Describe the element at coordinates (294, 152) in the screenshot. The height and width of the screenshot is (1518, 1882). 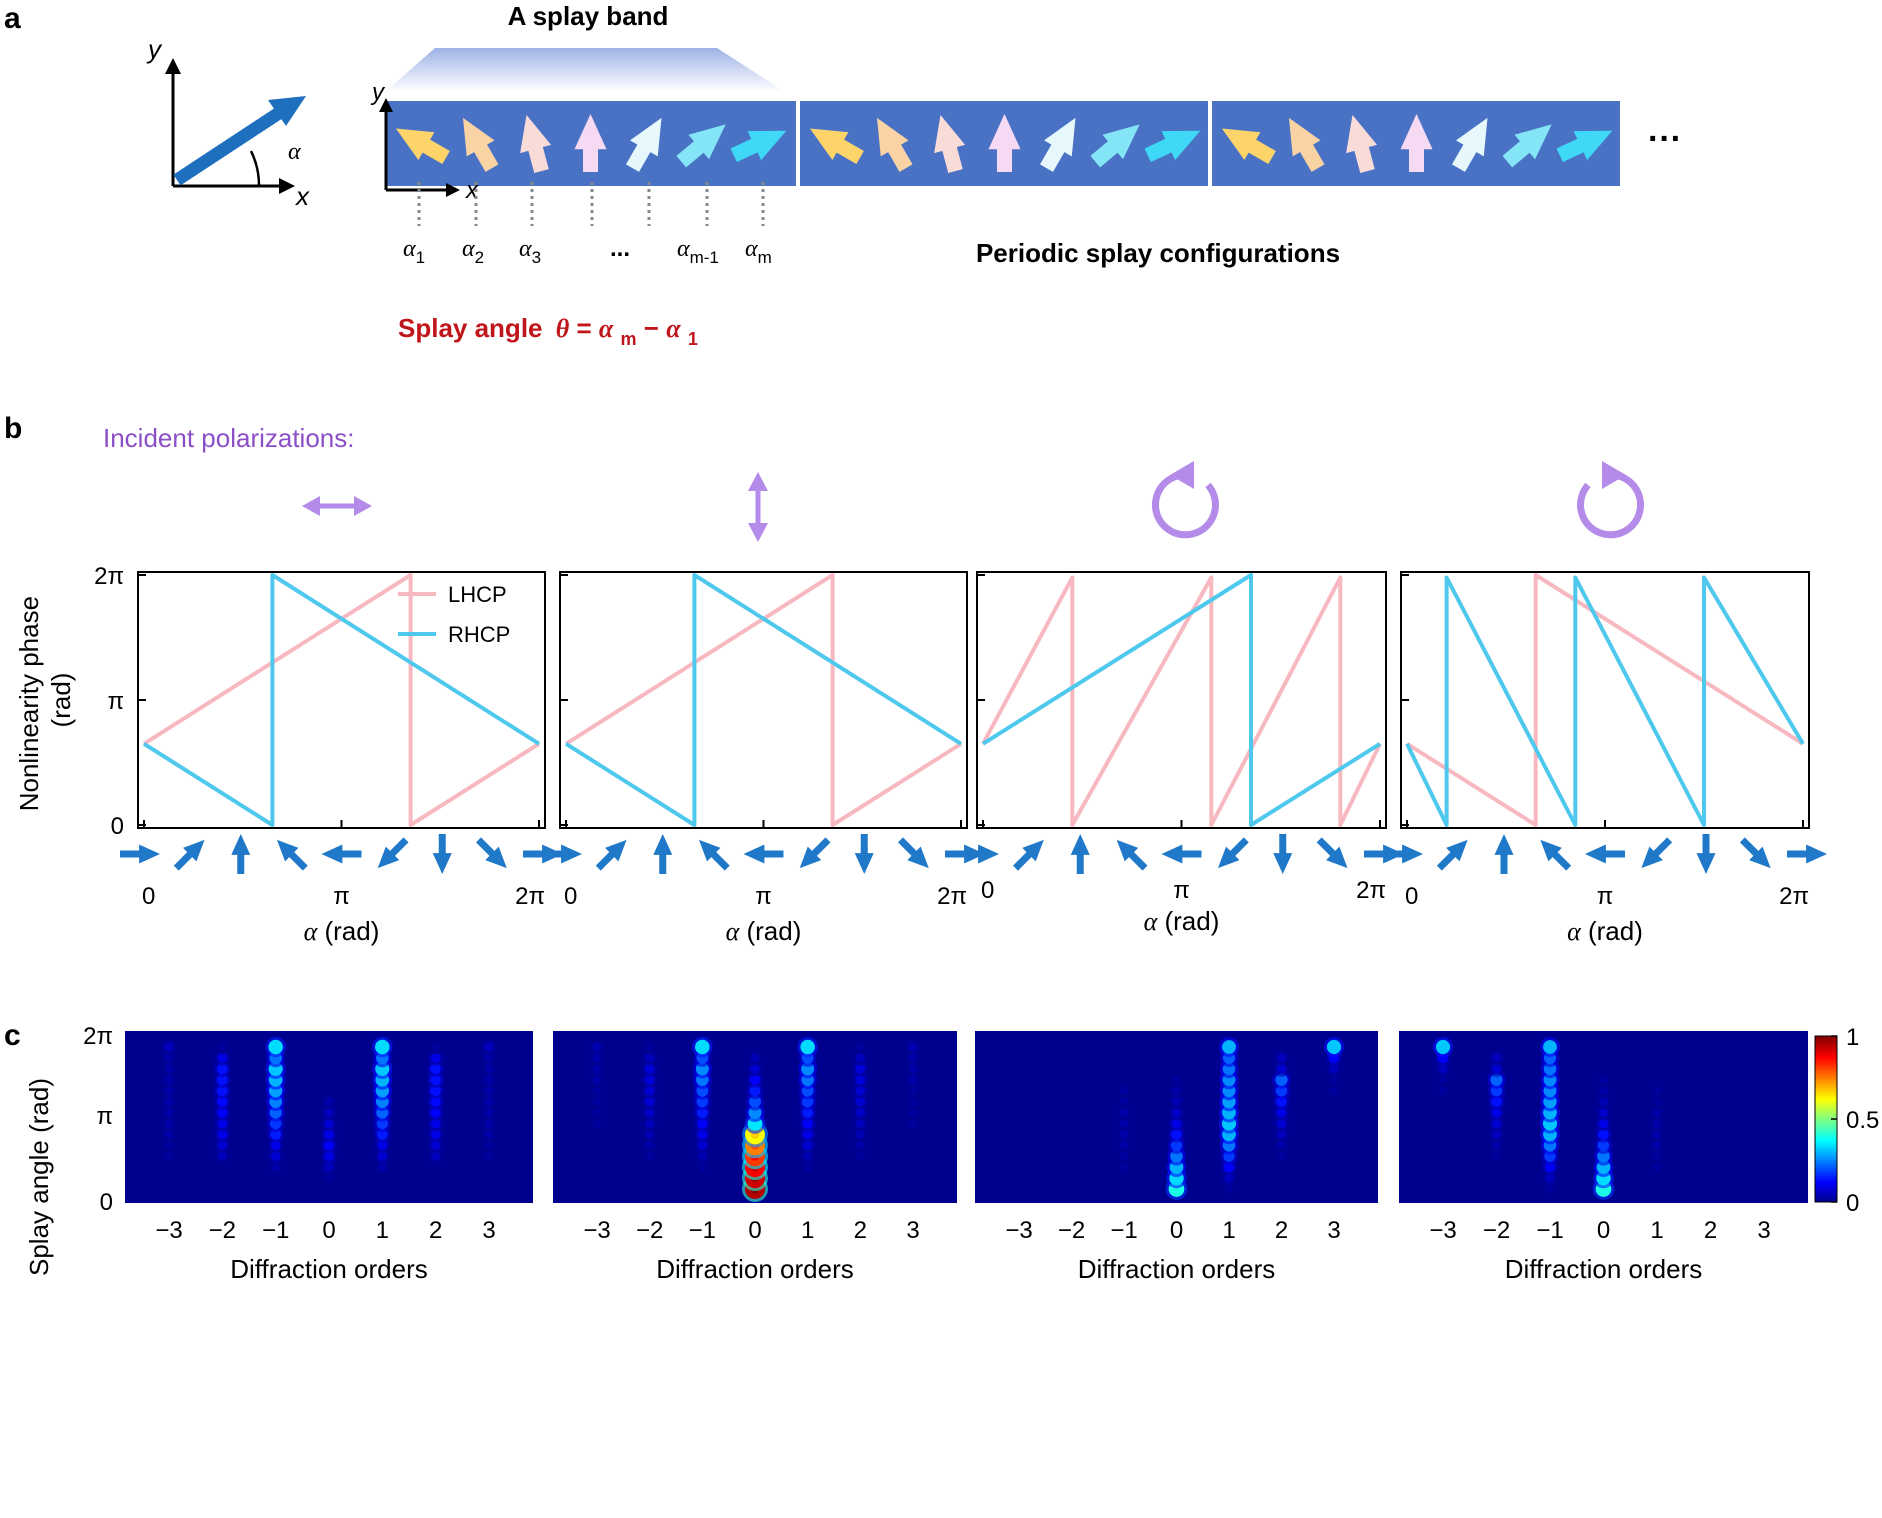
I see `inset-angle-label: α` at that location.